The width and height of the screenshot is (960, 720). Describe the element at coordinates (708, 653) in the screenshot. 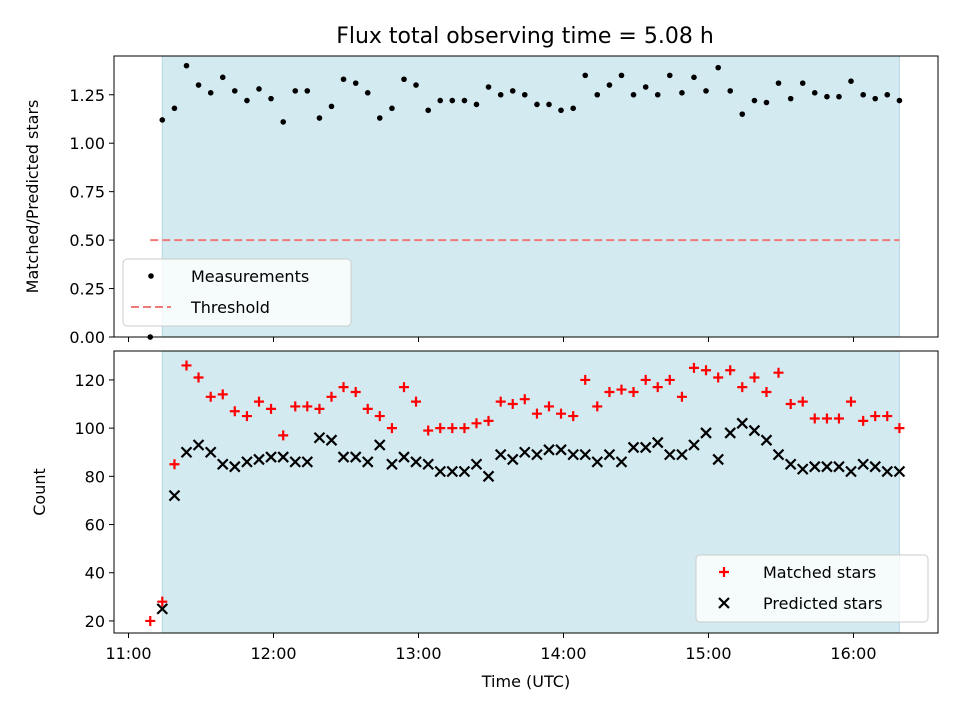

I see `x-tick-label: 15:00` at that location.